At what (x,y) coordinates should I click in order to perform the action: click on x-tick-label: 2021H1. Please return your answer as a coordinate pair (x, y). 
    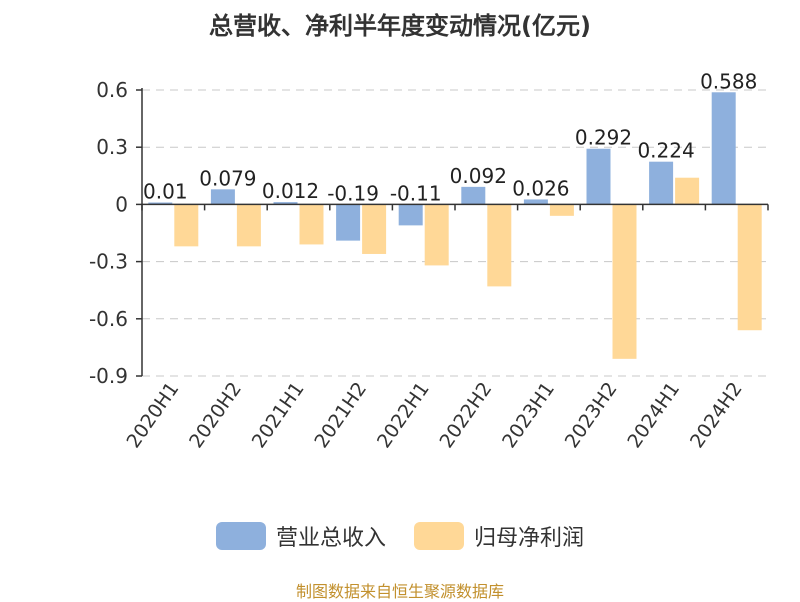
    Looking at the image, I should click on (278, 415).